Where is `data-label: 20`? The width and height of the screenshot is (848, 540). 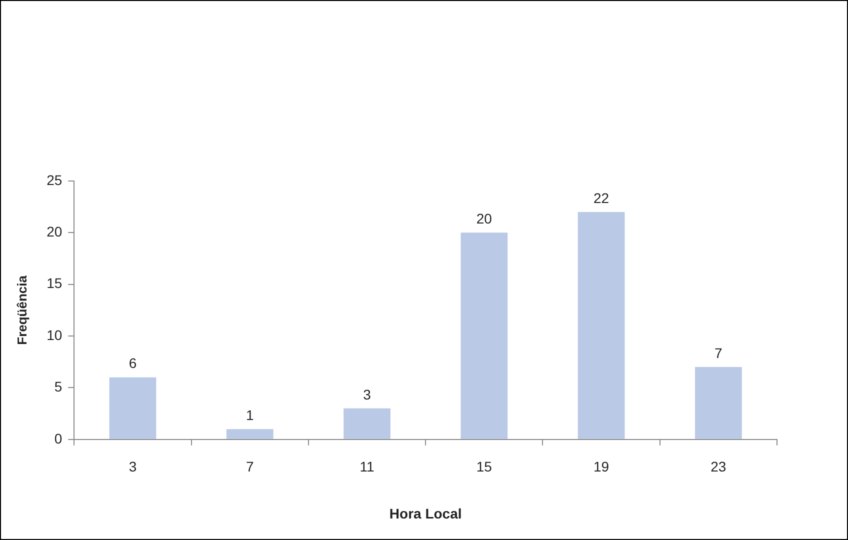
data-label: 20 is located at coordinates (484, 218).